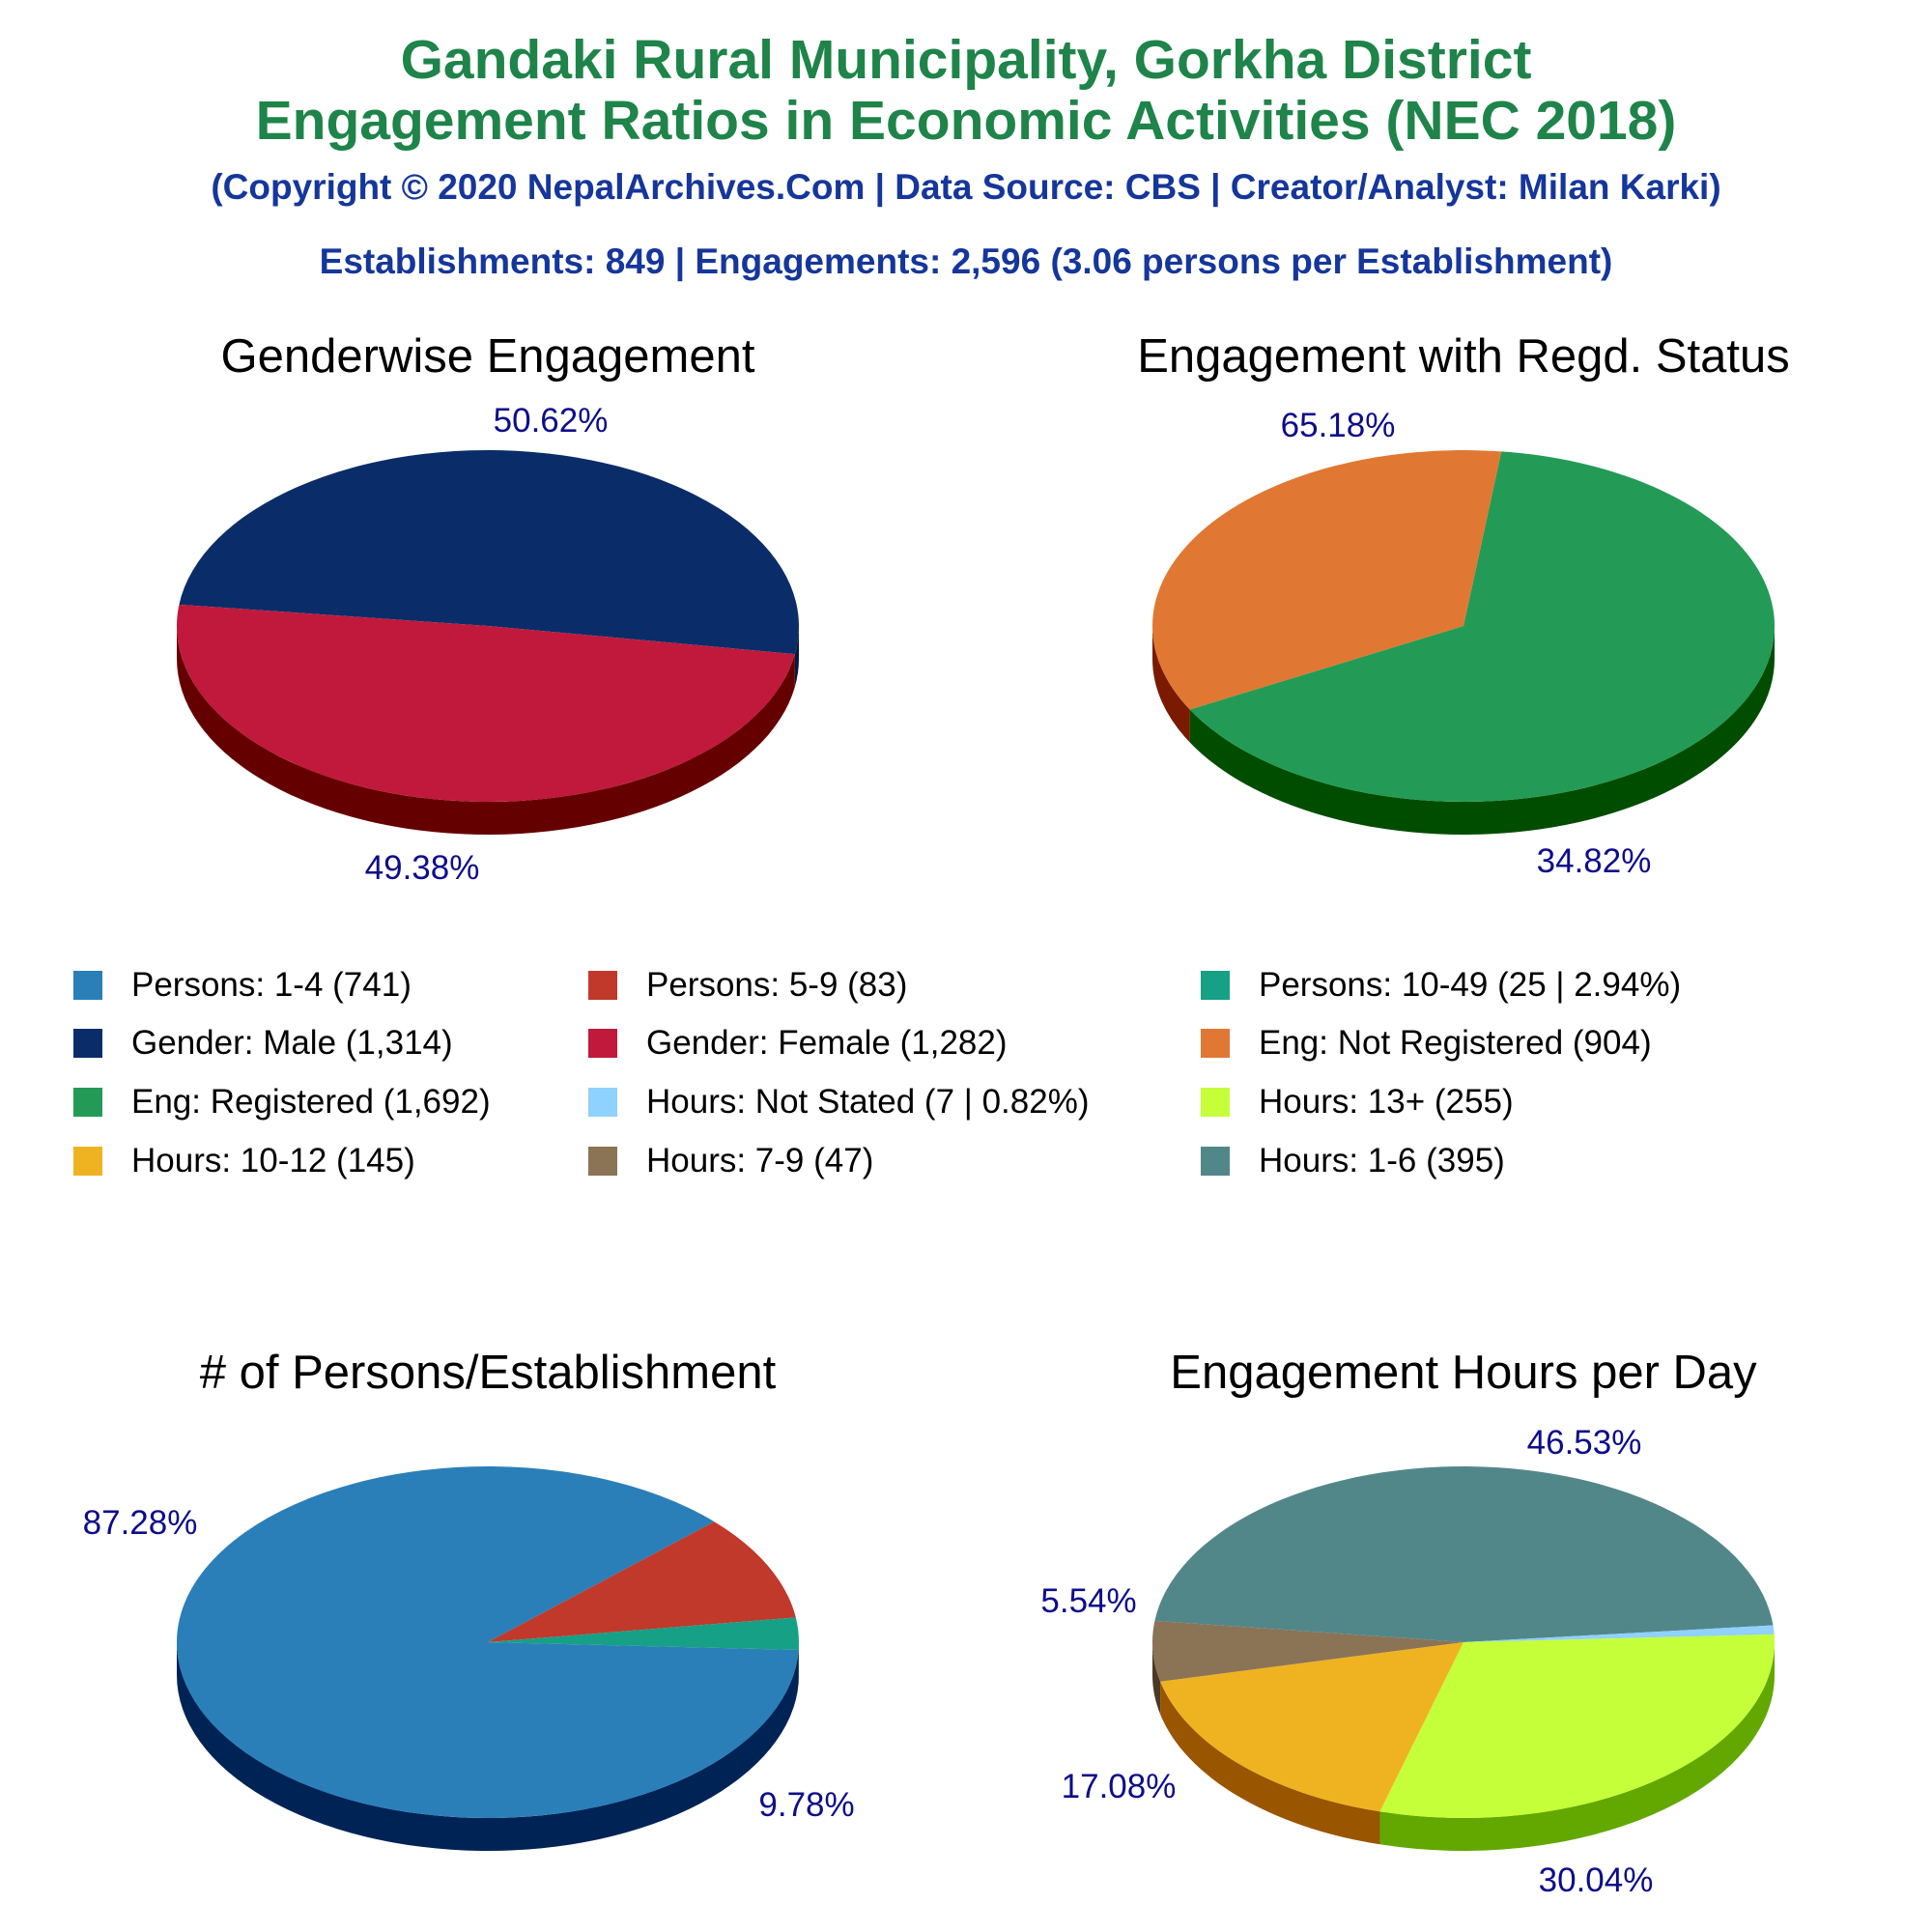  Describe the element at coordinates (311, 1102) in the screenshot. I see `legend-label: Eng: Registered (1,692)` at that location.